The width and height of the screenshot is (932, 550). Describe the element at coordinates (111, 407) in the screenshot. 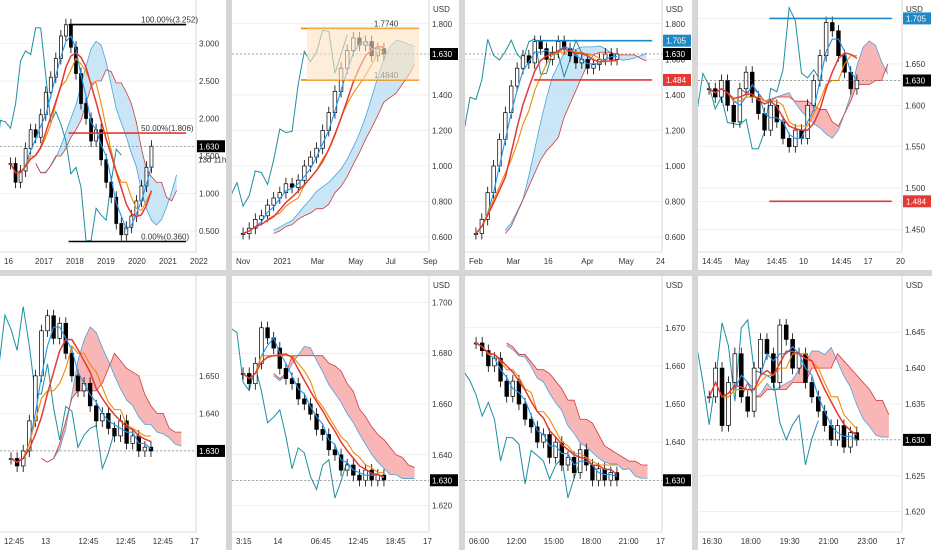

I see `cloud-span-b` at that location.